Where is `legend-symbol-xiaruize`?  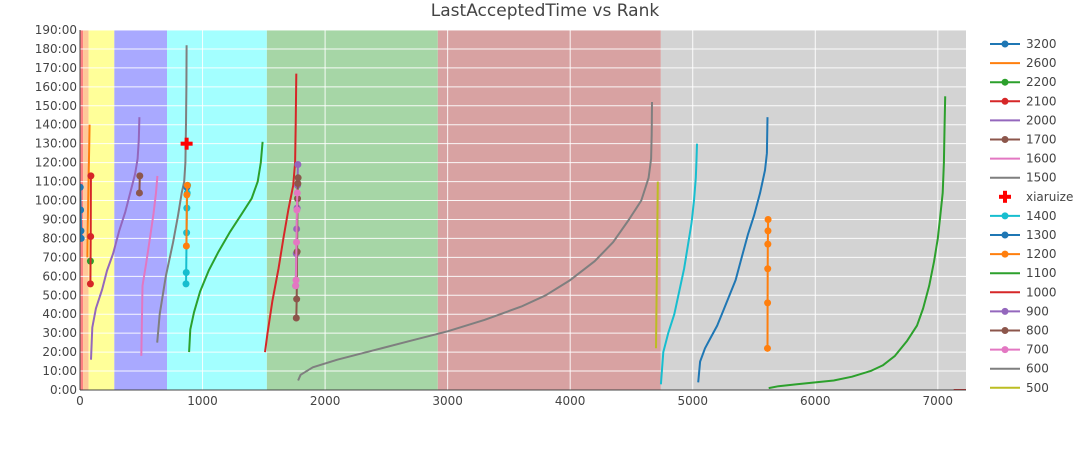 legend-symbol-xiaruize is located at coordinates (1005, 197).